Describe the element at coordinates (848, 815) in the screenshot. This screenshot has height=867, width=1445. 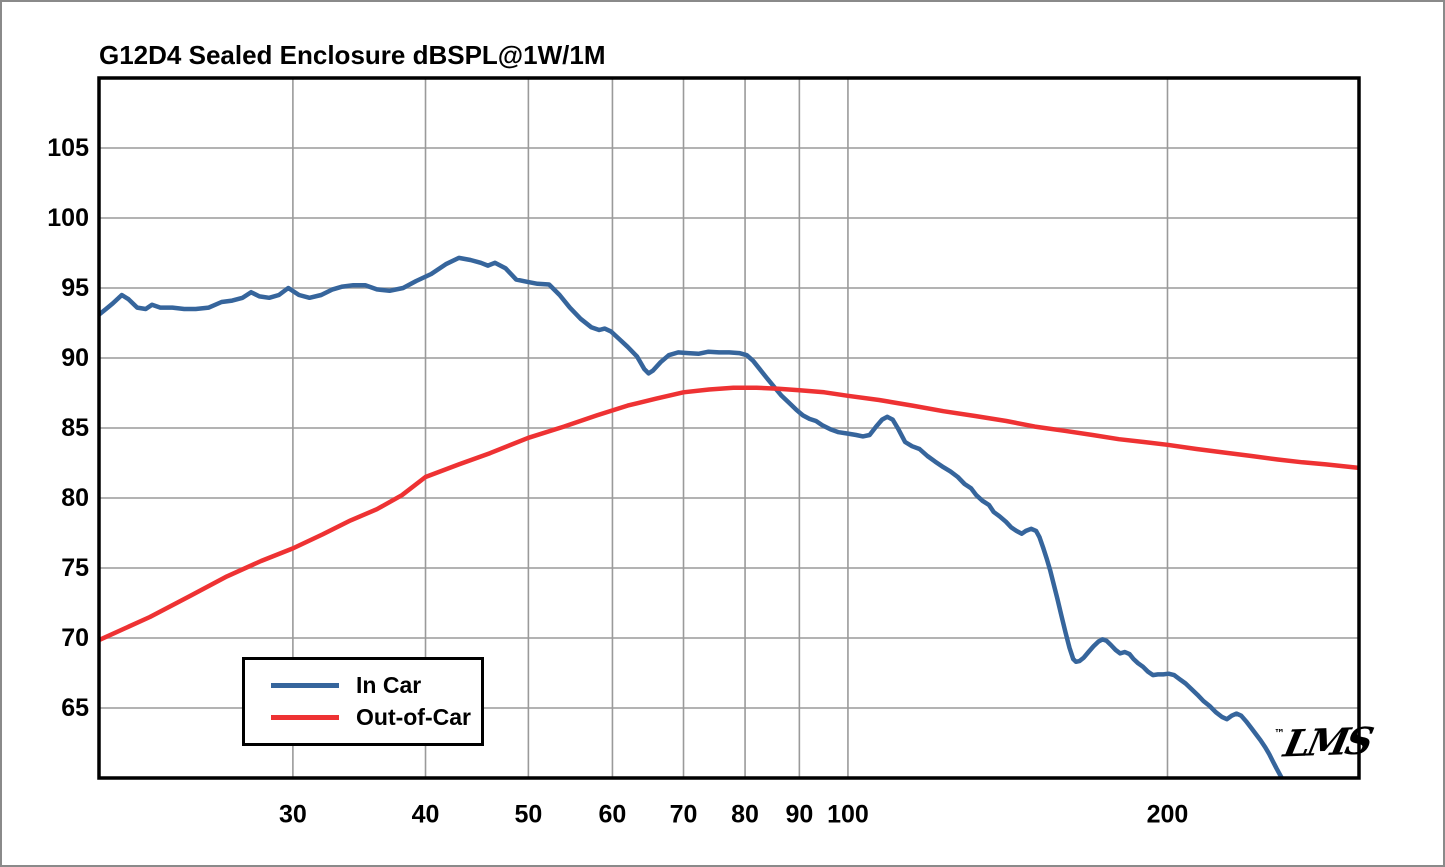
I see `x-tick-label: 100` at that location.